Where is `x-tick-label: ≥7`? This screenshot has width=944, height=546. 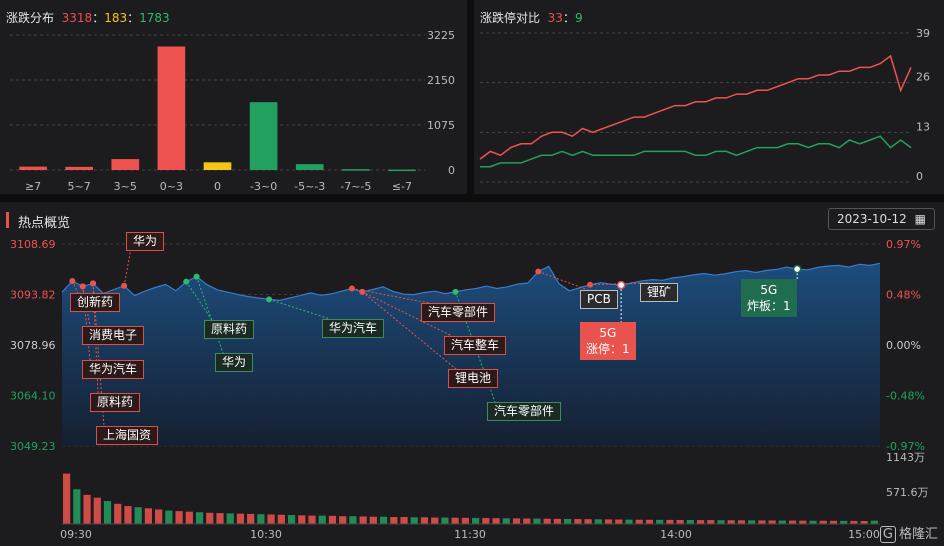 x-tick-label: ≥7 is located at coordinates (33, 186).